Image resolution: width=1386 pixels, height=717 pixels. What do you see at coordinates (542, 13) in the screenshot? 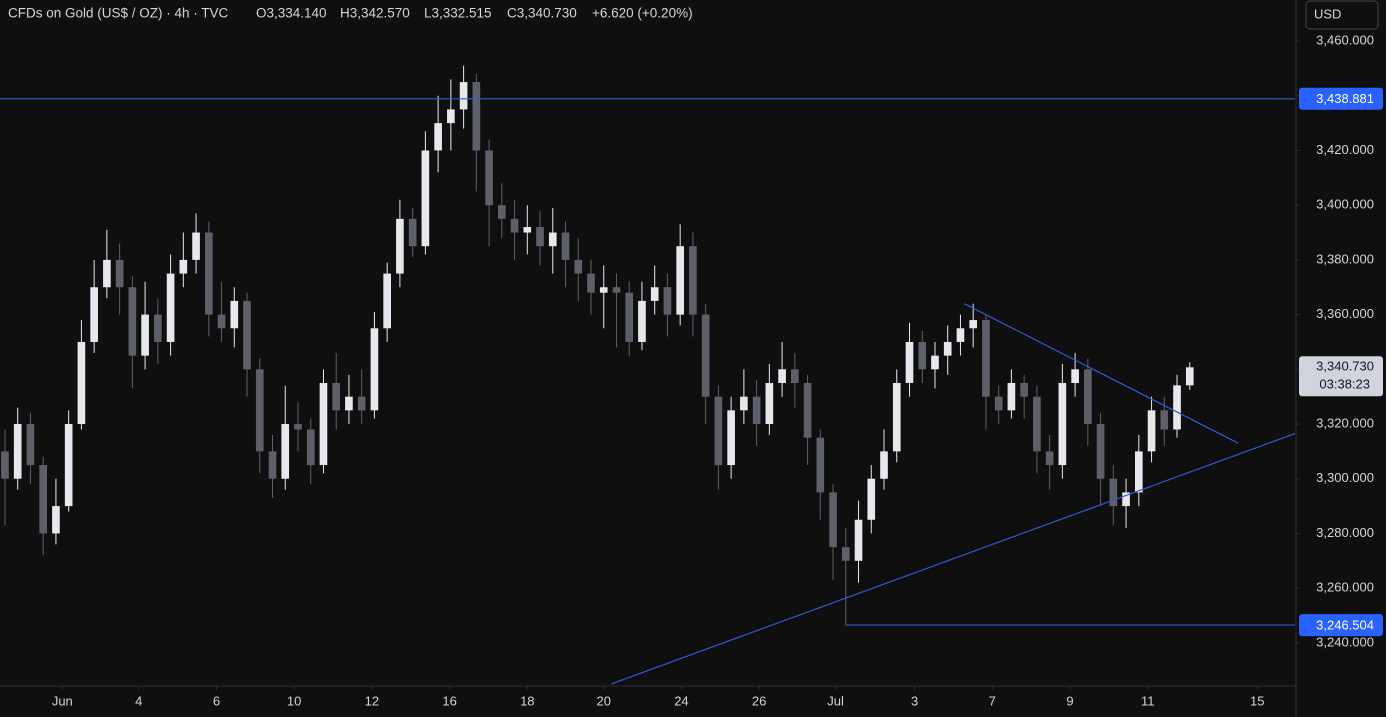
I see `ohlc-close: C3,340.730` at bounding box center [542, 13].